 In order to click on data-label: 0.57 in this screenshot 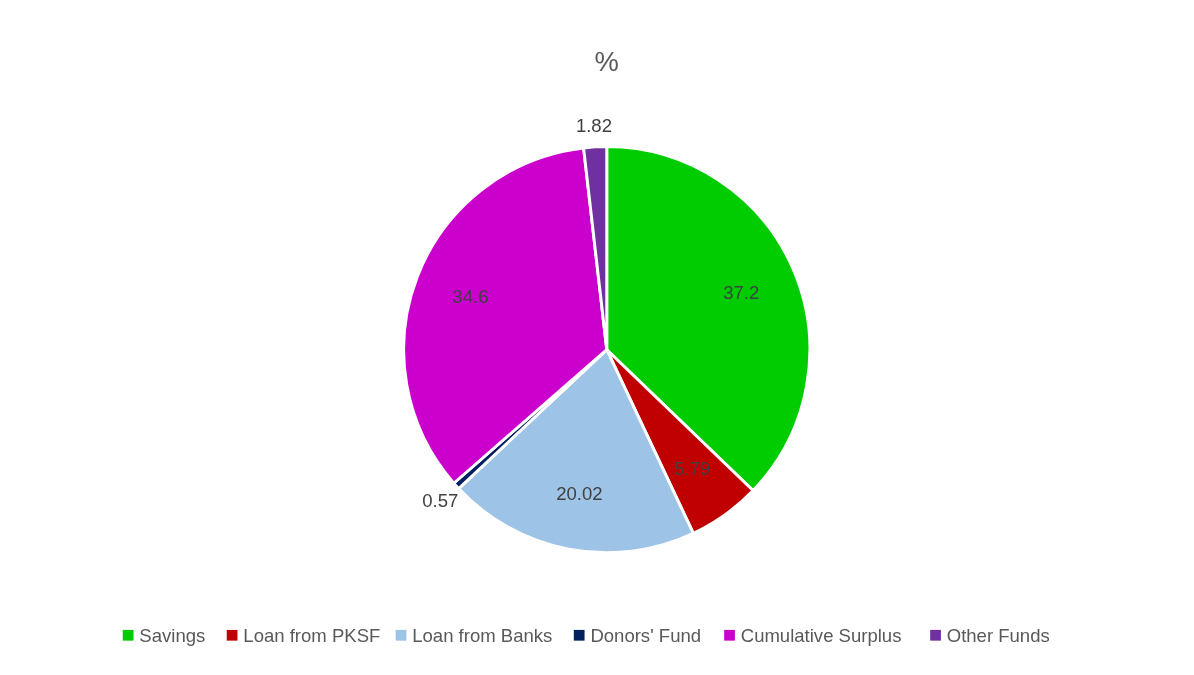, I will do `click(440, 500)`.